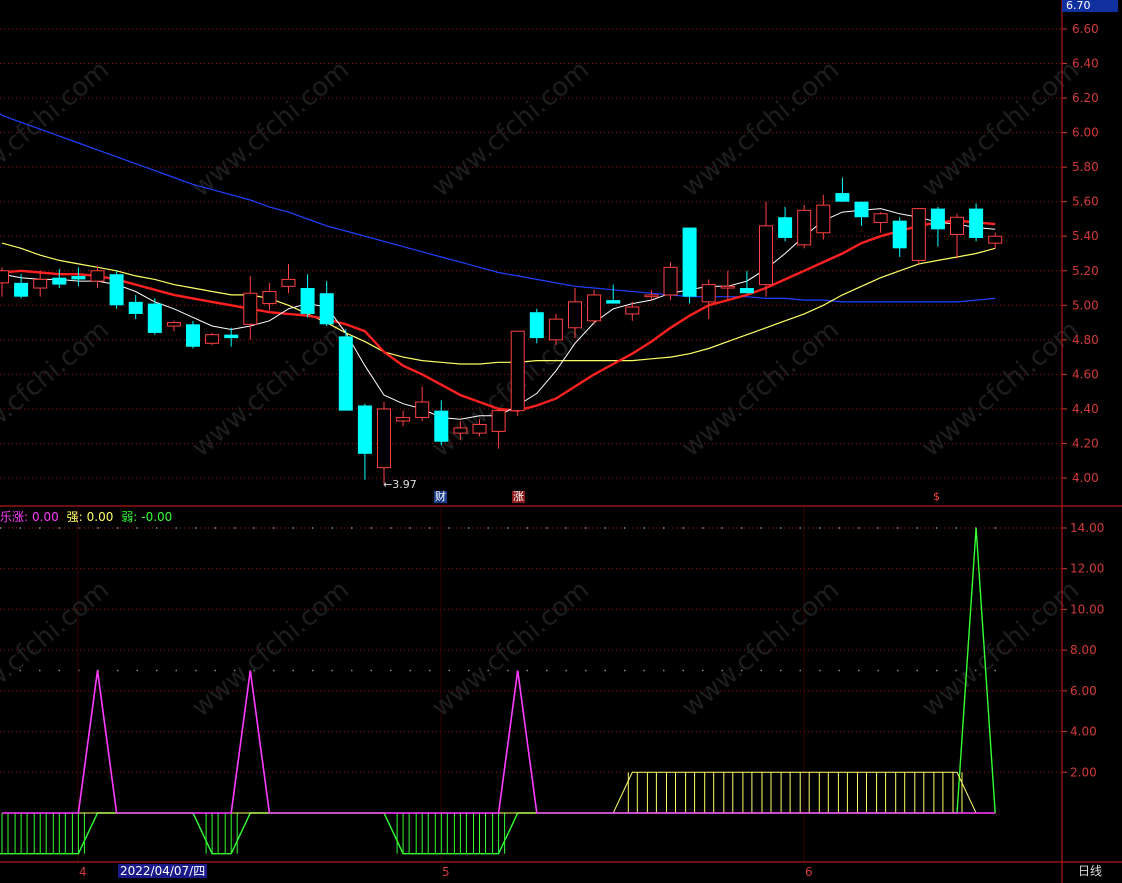  I want to click on legend-weak-value: -0.00, so click(157, 517).